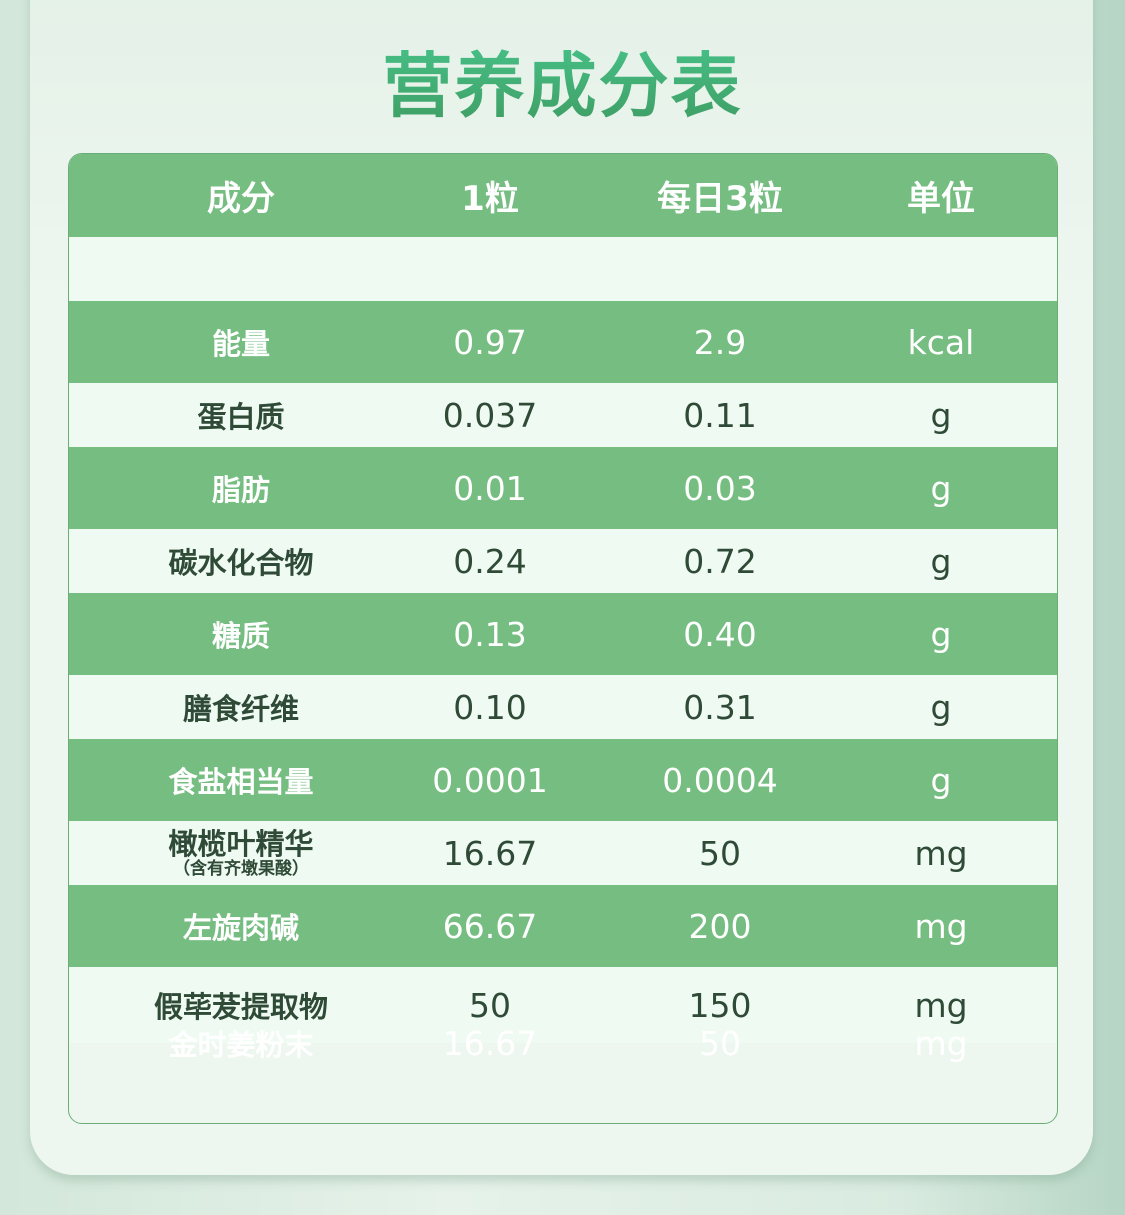 The width and height of the screenshot is (1125, 1215). Describe the element at coordinates (563, 488) in the screenshot. I see `table-row: 脂肪 0.01 0.03 g` at that location.